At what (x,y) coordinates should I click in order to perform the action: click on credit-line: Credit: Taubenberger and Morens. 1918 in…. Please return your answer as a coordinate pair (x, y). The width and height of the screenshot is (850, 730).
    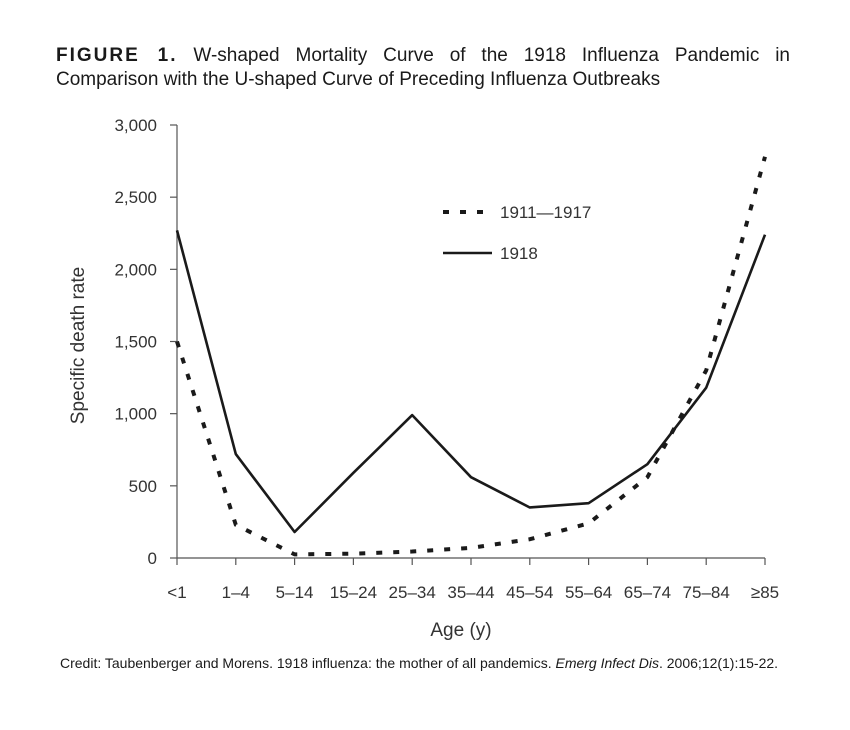
    Looking at the image, I should click on (419, 663).